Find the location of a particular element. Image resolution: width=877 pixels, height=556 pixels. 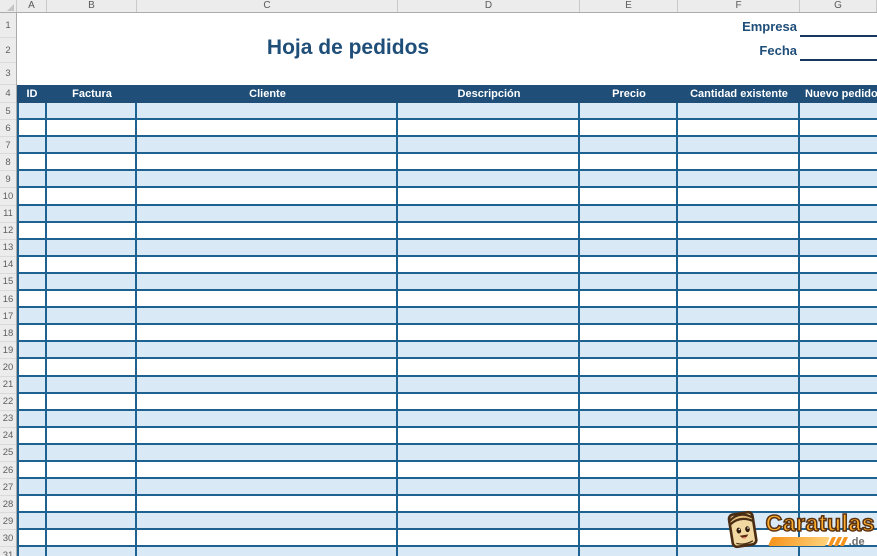

cell-A30 is located at coordinates (32, 538).